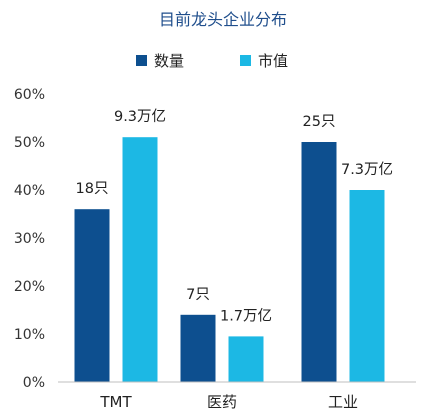 This screenshot has width=434, height=419. Describe the element at coordinates (29, 335) in the screenshot. I see `y-tick-label: 10%` at that location.